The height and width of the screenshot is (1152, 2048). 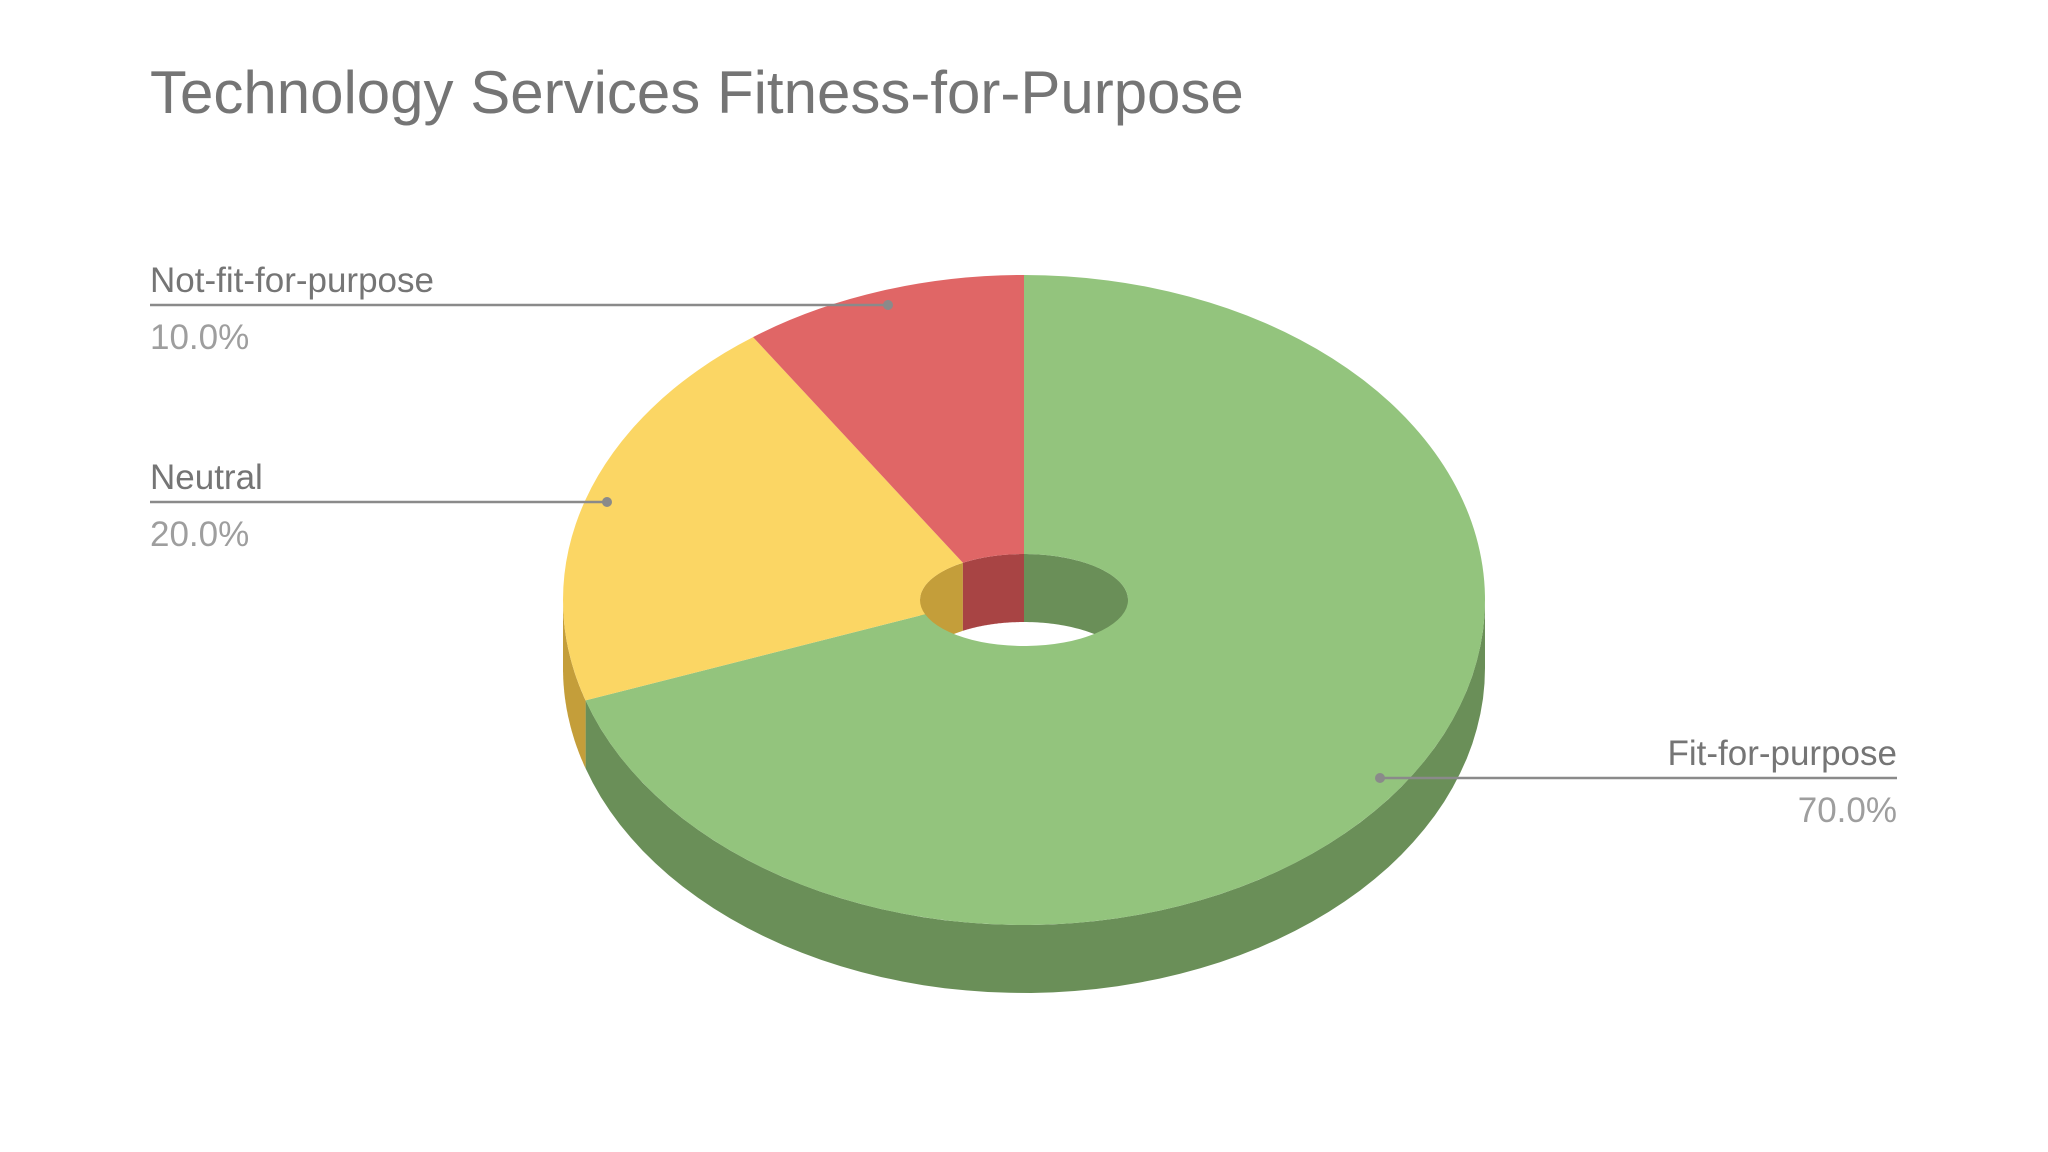 What do you see at coordinates (697, 92) in the screenshot?
I see `chart-title: Technology Services Fitness-for-Purpose` at bounding box center [697, 92].